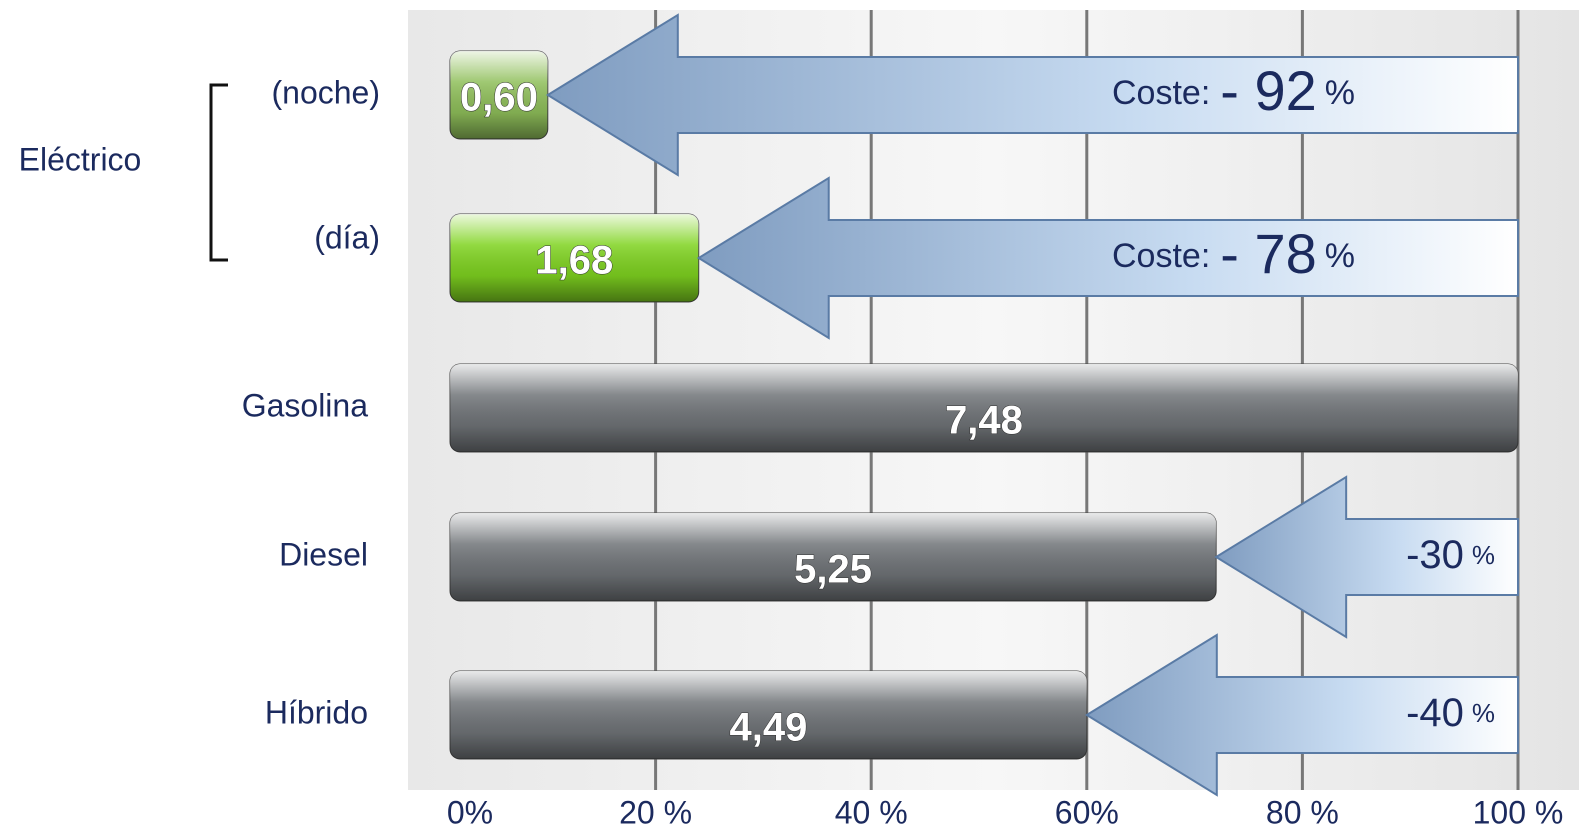 This screenshot has height=839, width=1579. Describe the element at coordinates (574, 261) in the screenshot. I see `bar-label: 1,68` at that location.